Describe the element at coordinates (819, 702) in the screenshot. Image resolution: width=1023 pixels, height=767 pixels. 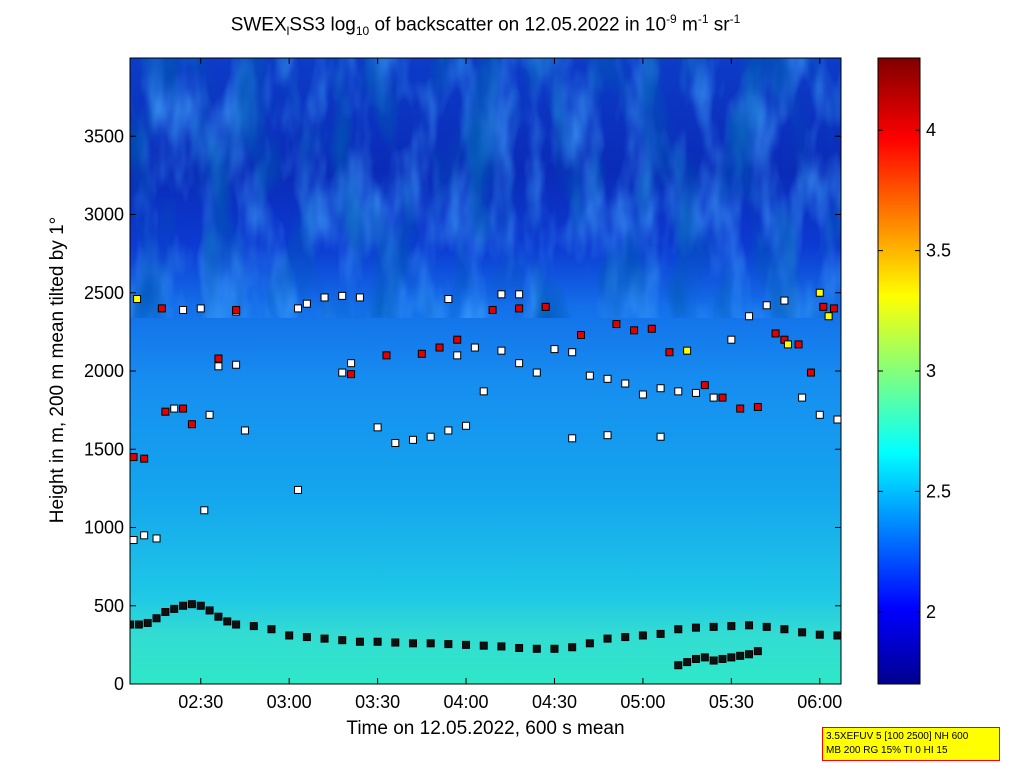
I see `x-tick-label: 06:00` at that location.